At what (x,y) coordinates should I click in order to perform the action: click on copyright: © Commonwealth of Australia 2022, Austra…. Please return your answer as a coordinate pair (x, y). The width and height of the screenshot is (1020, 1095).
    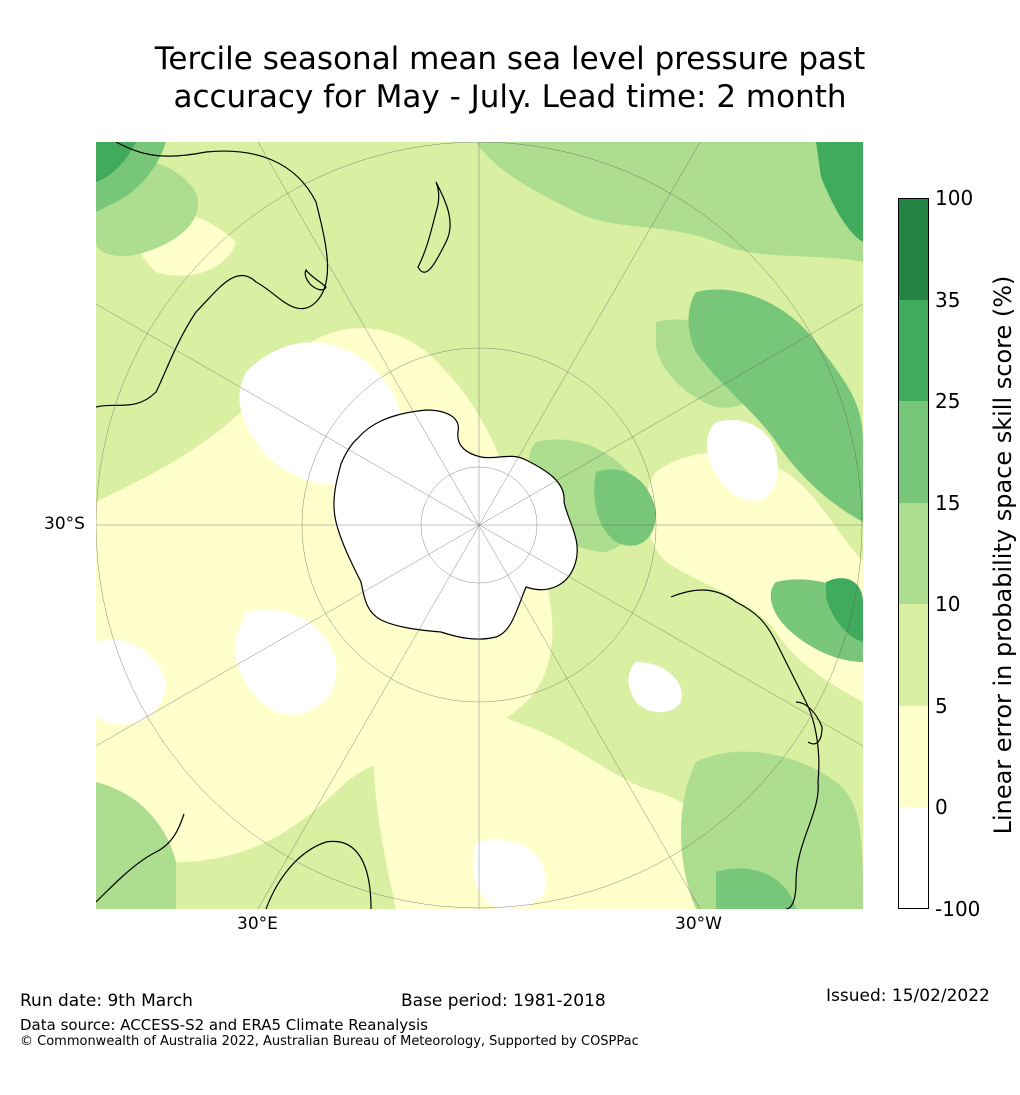
    Looking at the image, I should click on (329, 1041).